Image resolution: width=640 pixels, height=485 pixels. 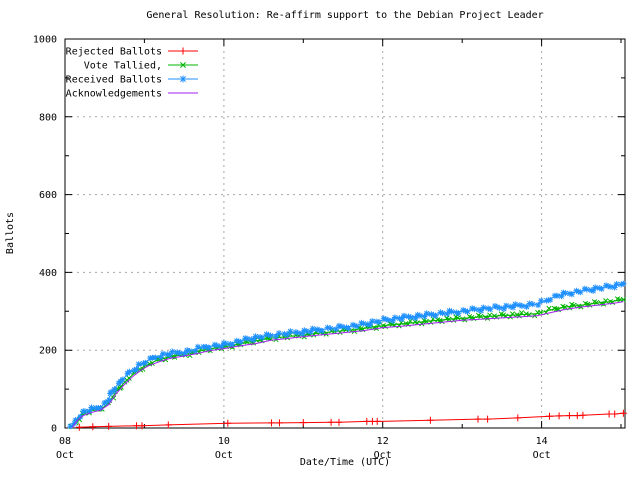 What do you see at coordinates (183, 79) in the screenshot?
I see `legend-sample-received-ballots` at bounding box center [183, 79].